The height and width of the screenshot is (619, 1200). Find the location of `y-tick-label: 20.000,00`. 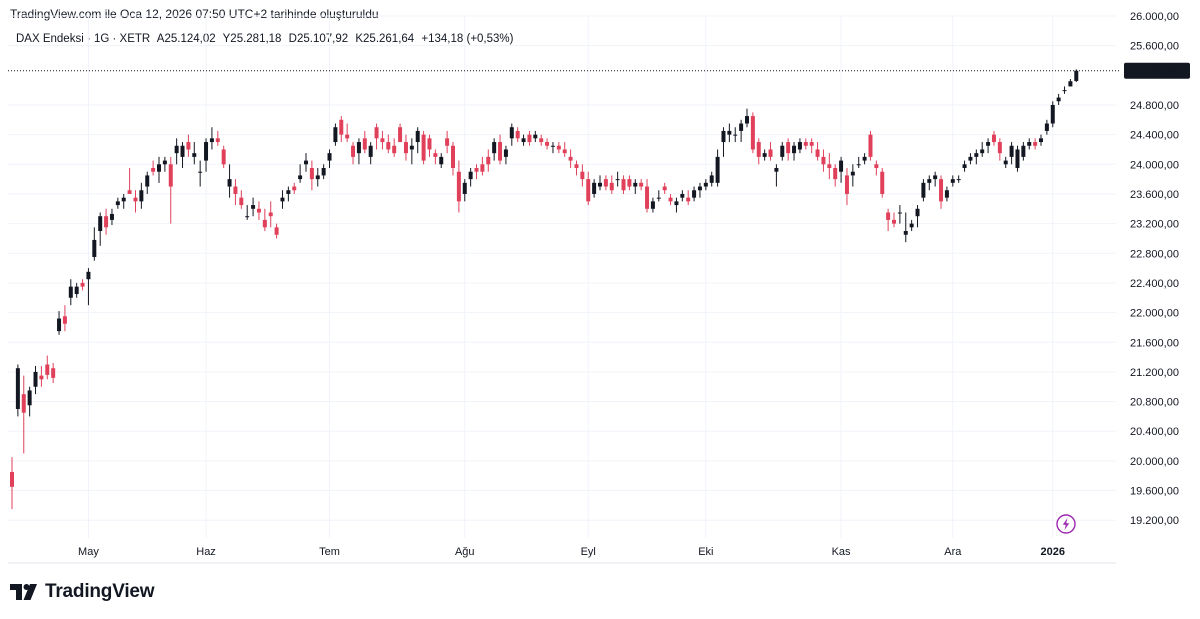

y-tick-label: 20.000,00 is located at coordinates (1154, 462).